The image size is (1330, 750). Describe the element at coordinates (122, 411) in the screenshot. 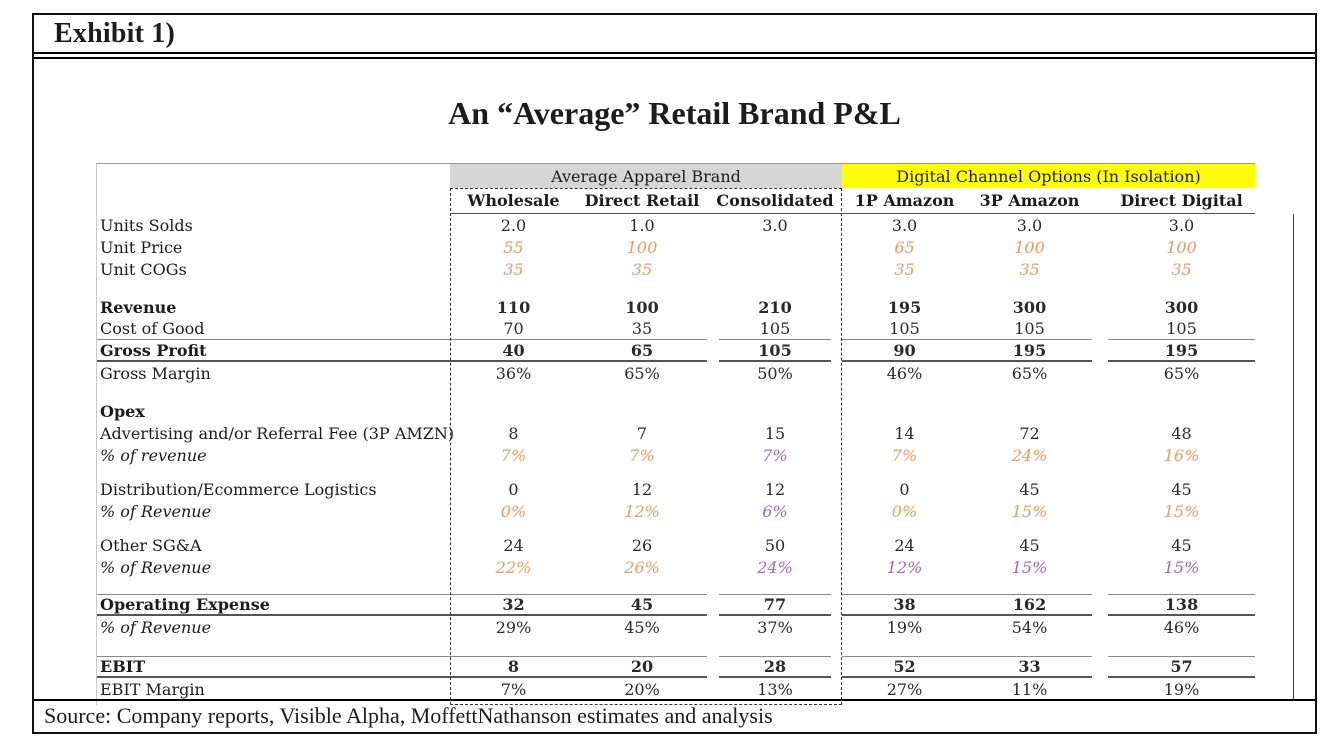

I see `row-label: Opex` at that location.